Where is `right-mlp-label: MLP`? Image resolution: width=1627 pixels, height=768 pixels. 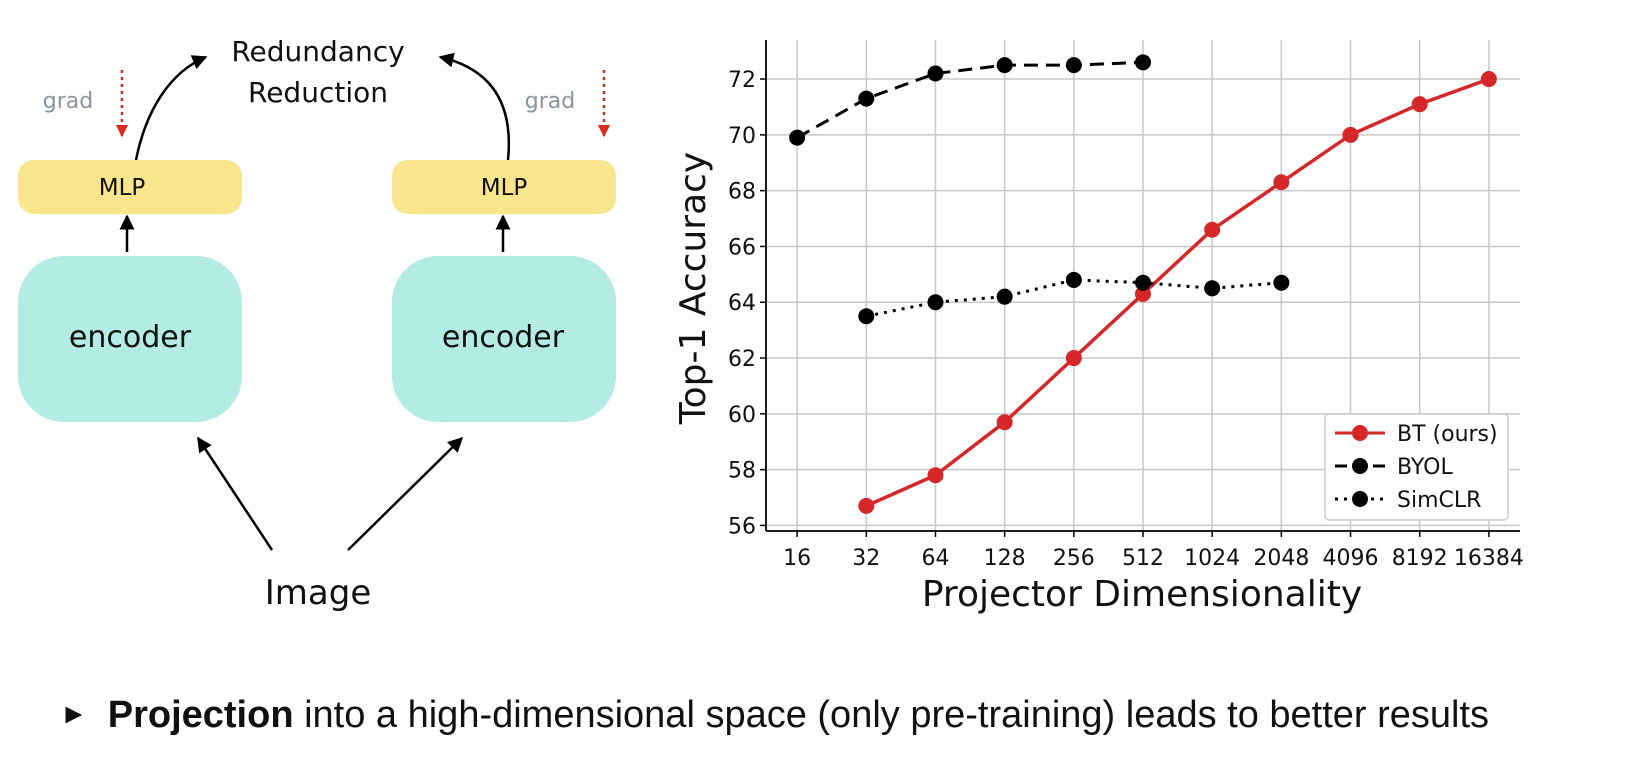
right-mlp-label: MLP is located at coordinates (504, 188).